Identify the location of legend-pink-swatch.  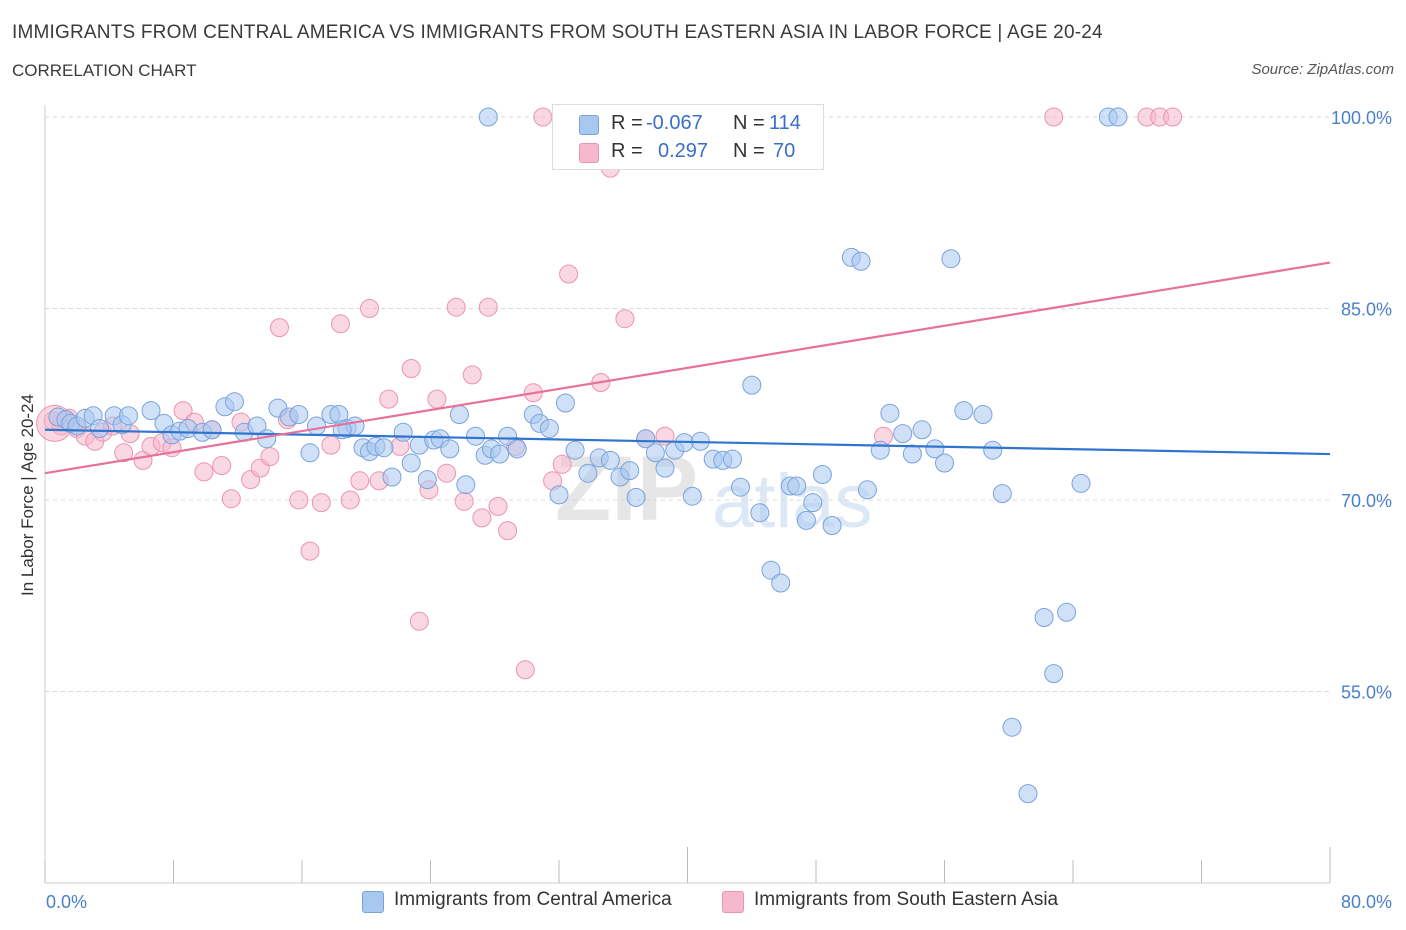
(733, 902).